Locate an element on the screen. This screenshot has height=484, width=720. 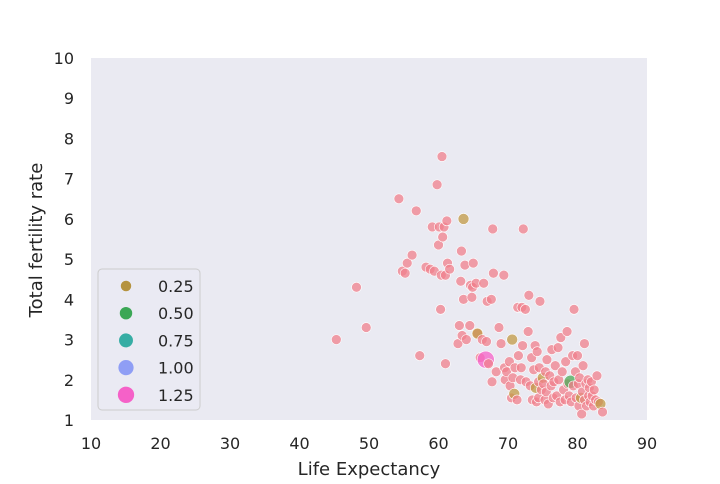
y-tick-labels: 1 2 3 4 5 6 7 8 9 10 is located at coordinates (64, 239).